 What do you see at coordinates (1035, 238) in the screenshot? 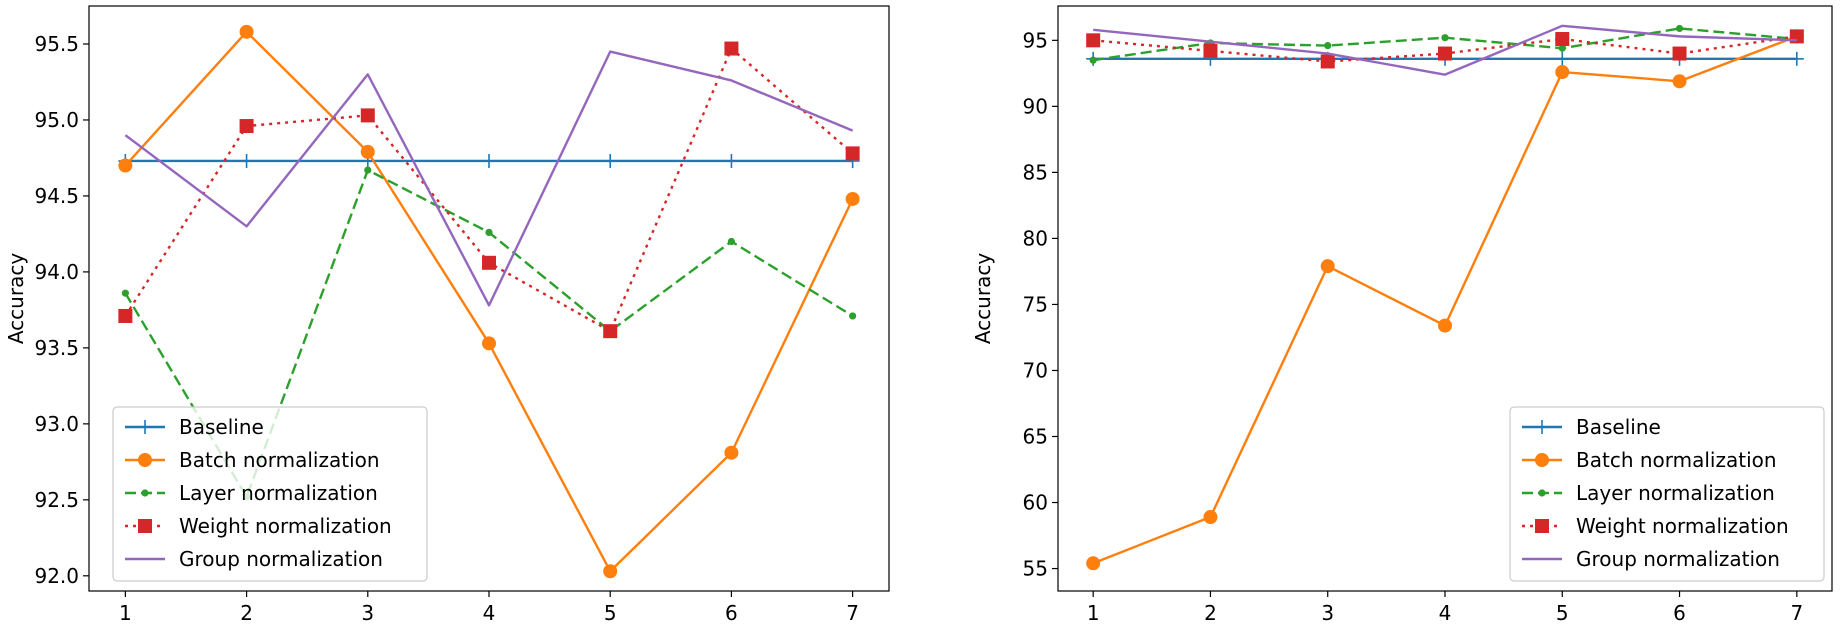
I see `y-tick-label: 80` at bounding box center [1035, 238].